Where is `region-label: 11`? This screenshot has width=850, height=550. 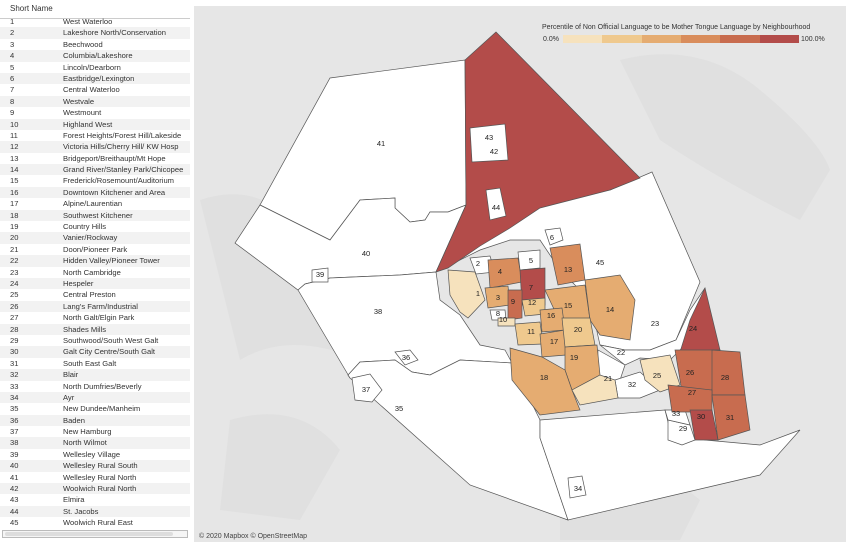
region-label: 11 is located at coordinates (531, 331).